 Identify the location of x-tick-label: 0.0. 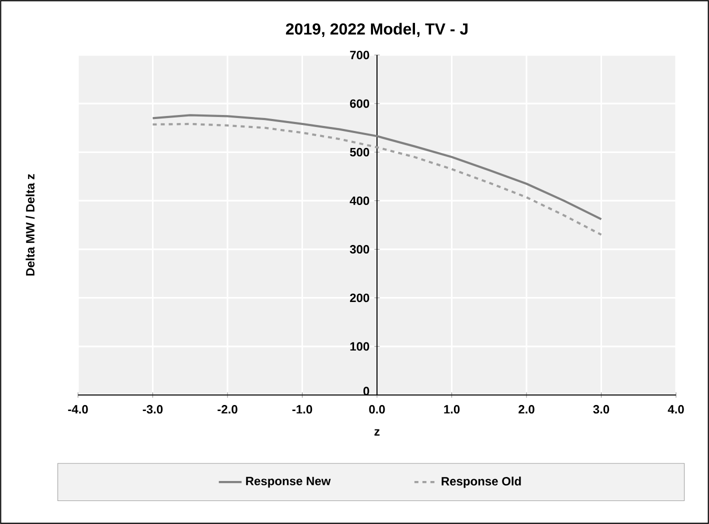
(377, 409).